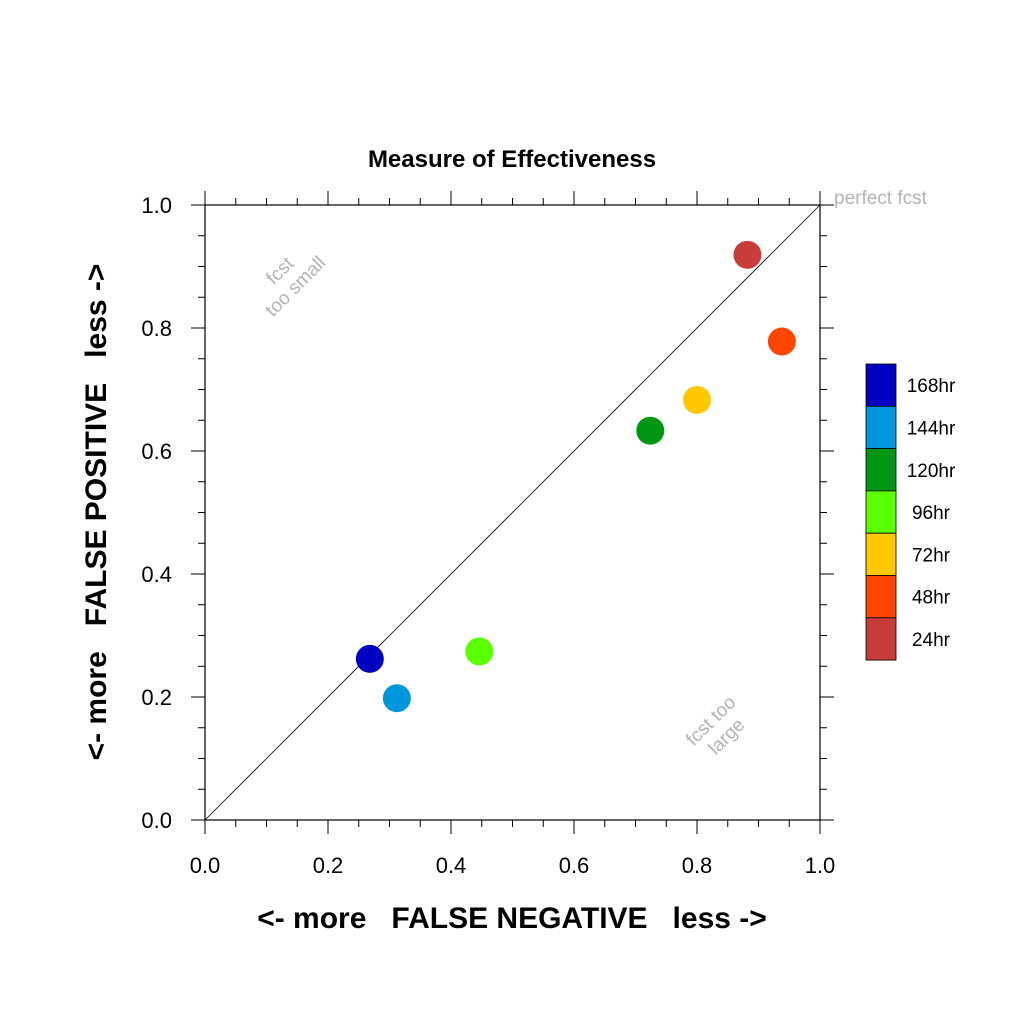 The height and width of the screenshot is (1024, 1024). Describe the element at coordinates (156, 820) in the screenshot. I see `y-tick-label: 0.0` at that location.